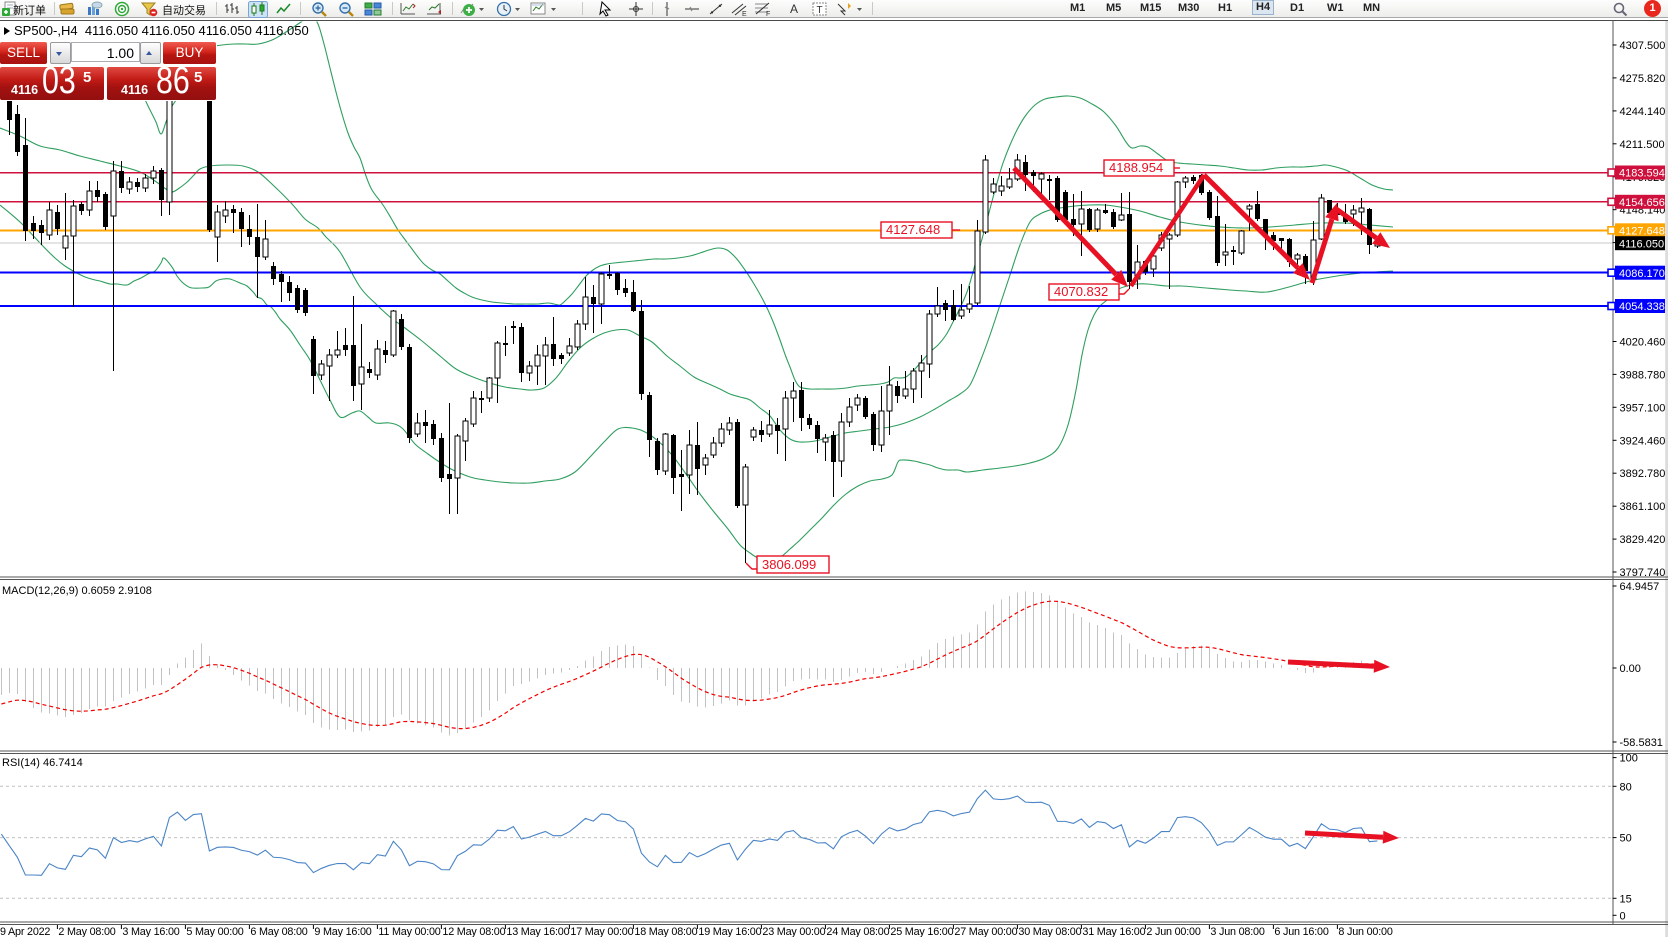 Image resolution: width=1668 pixels, height=937 pixels. I want to click on svg-text: 17 May 00:00, so click(601, 931).